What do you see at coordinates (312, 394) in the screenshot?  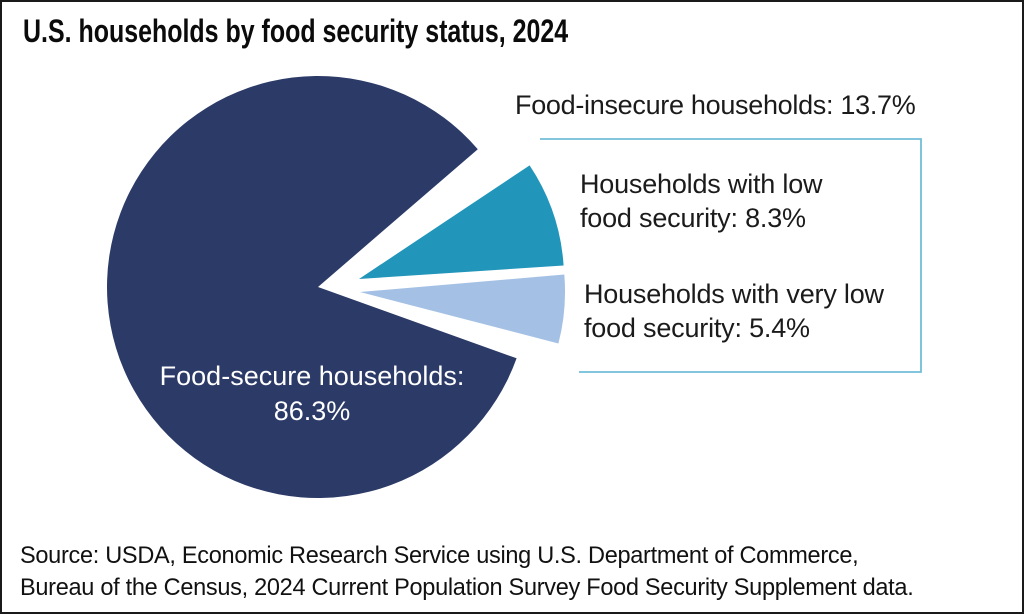 I see `pie-slice-label-food-secure: Food-secure households: 86.3%` at bounding box center [312, 394].